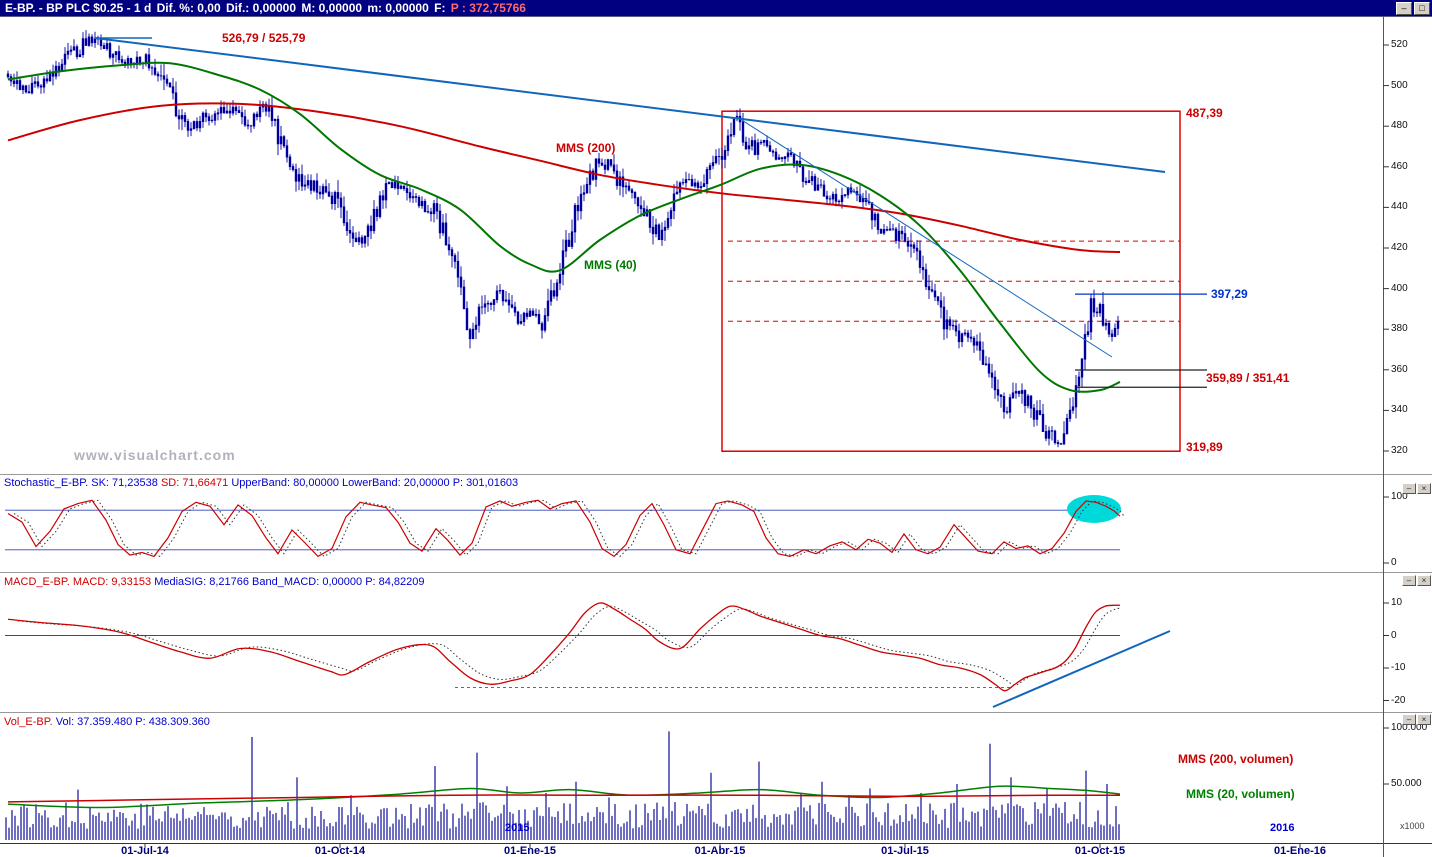  I want to click on window-restore-button: □, so click(1422, 8).